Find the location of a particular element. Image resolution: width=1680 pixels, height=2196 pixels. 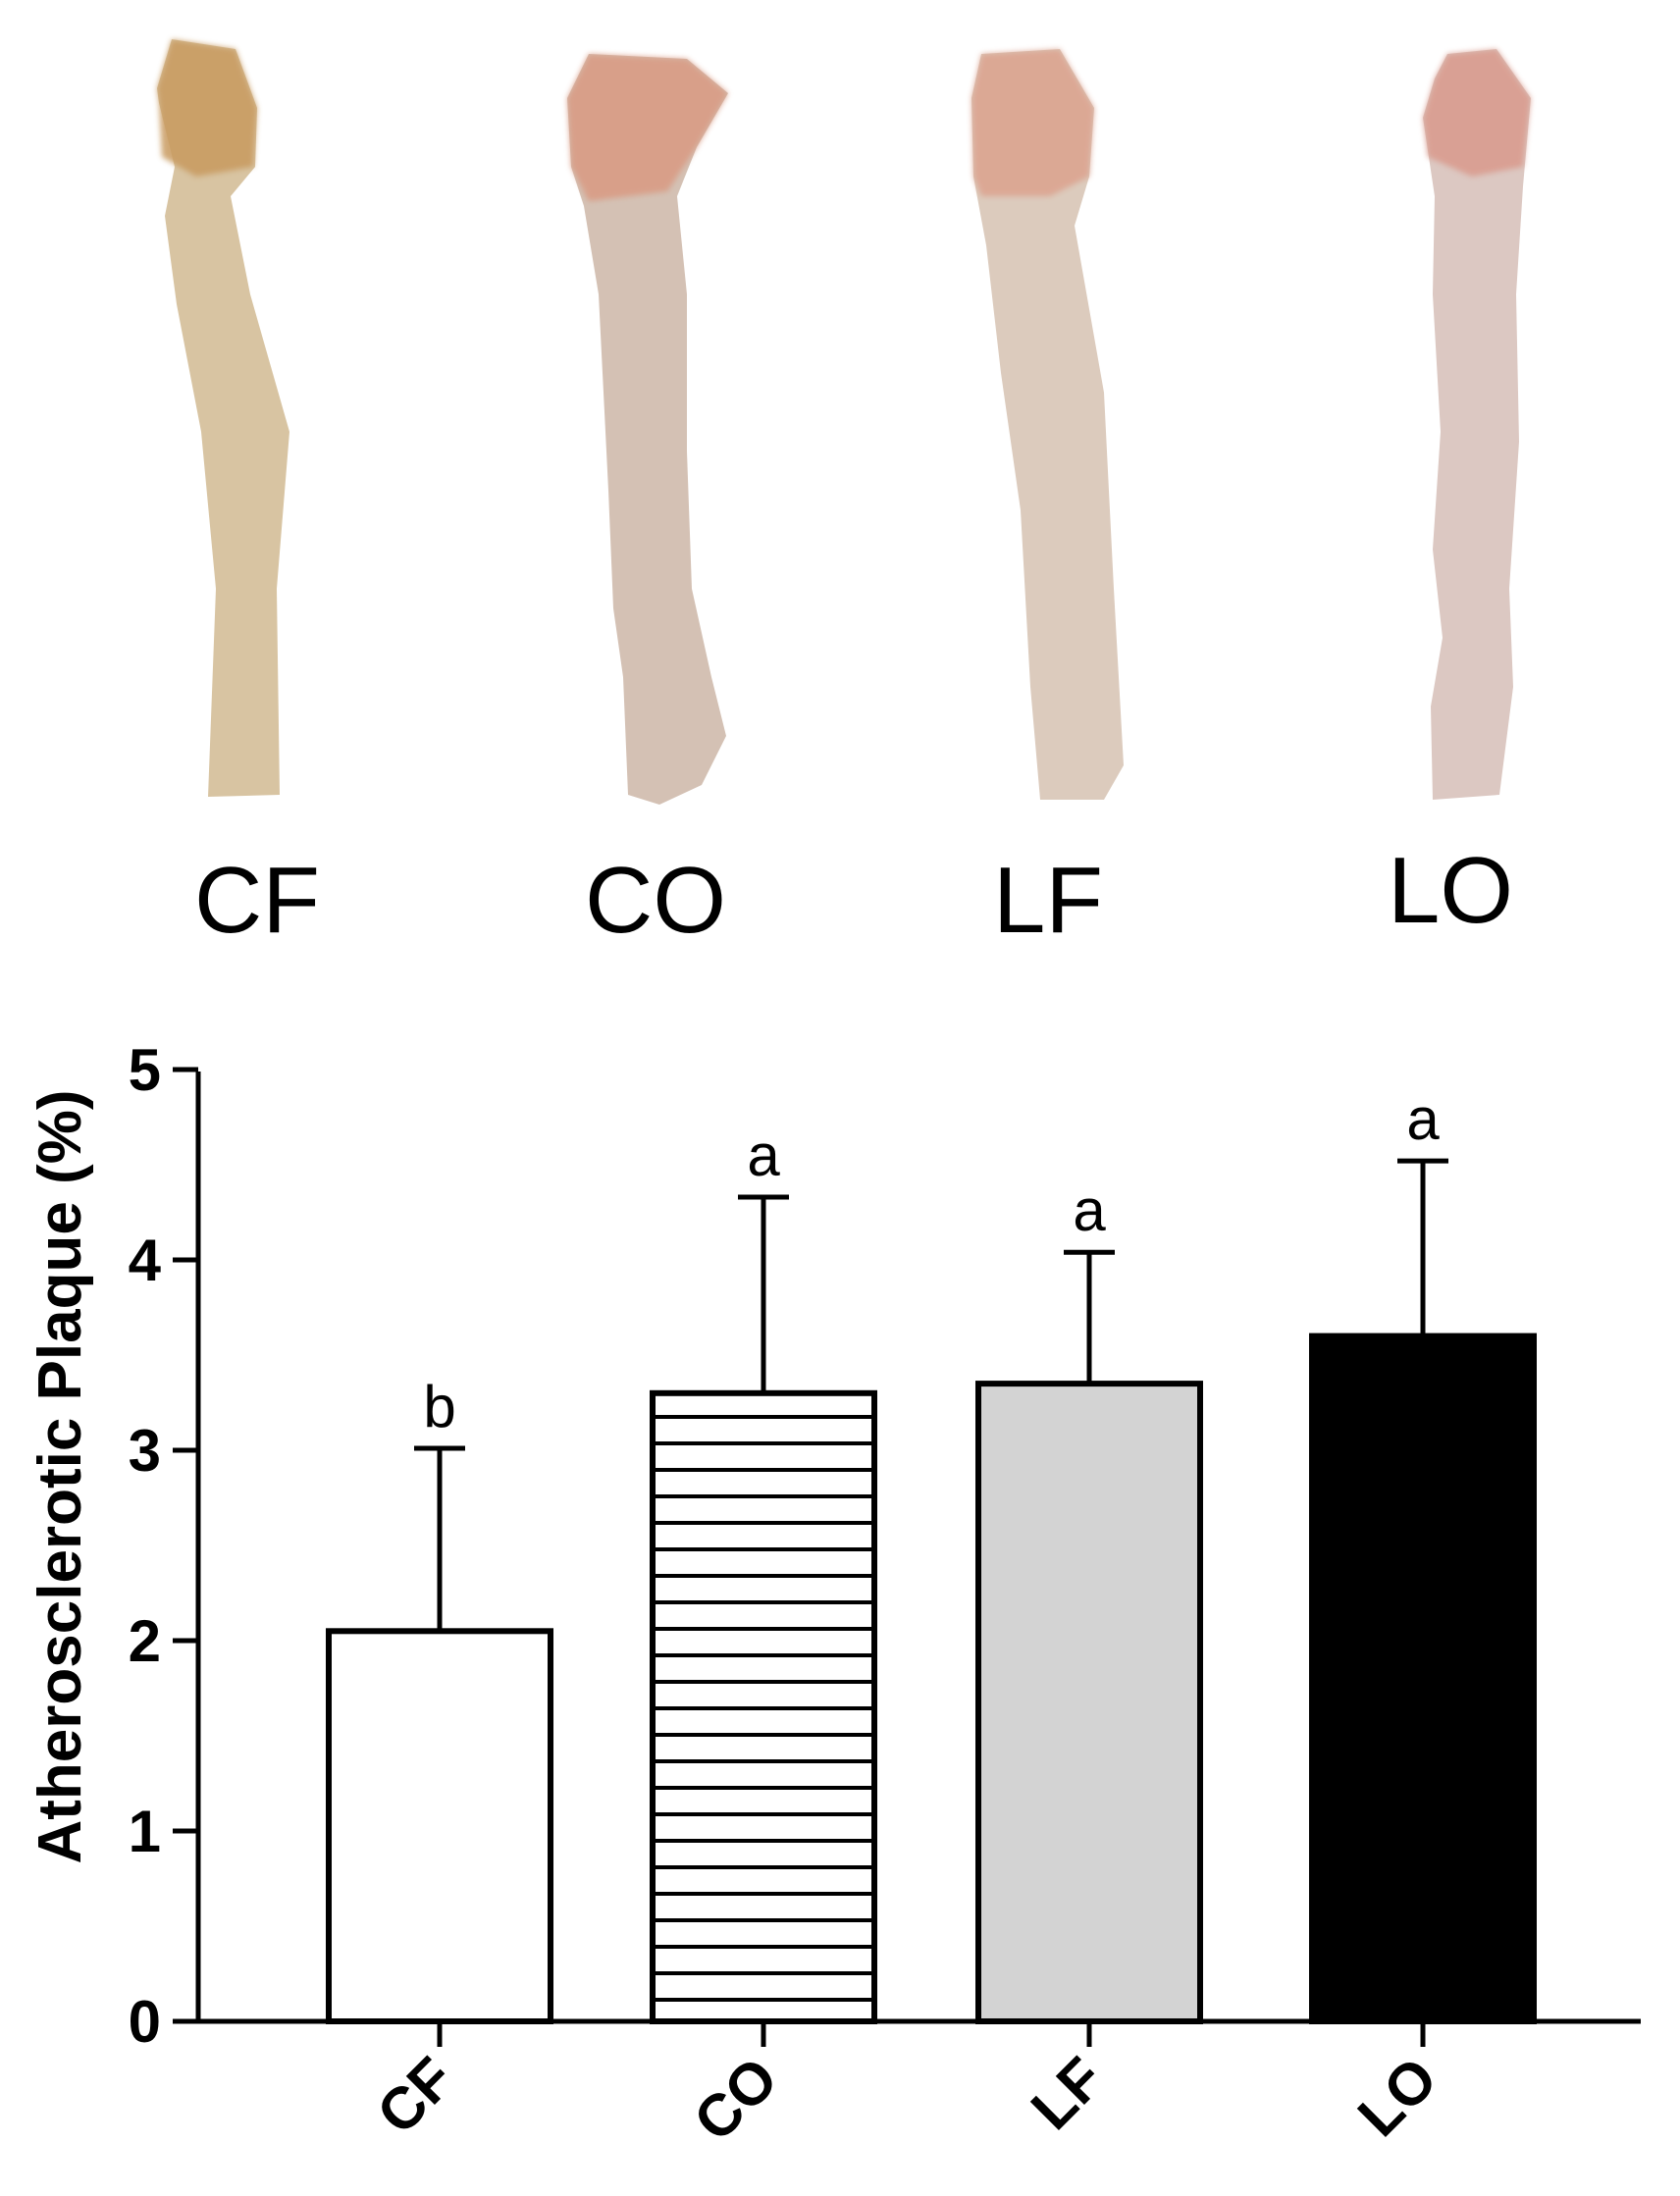

bar-cf is located at coordinates (439, 1826).